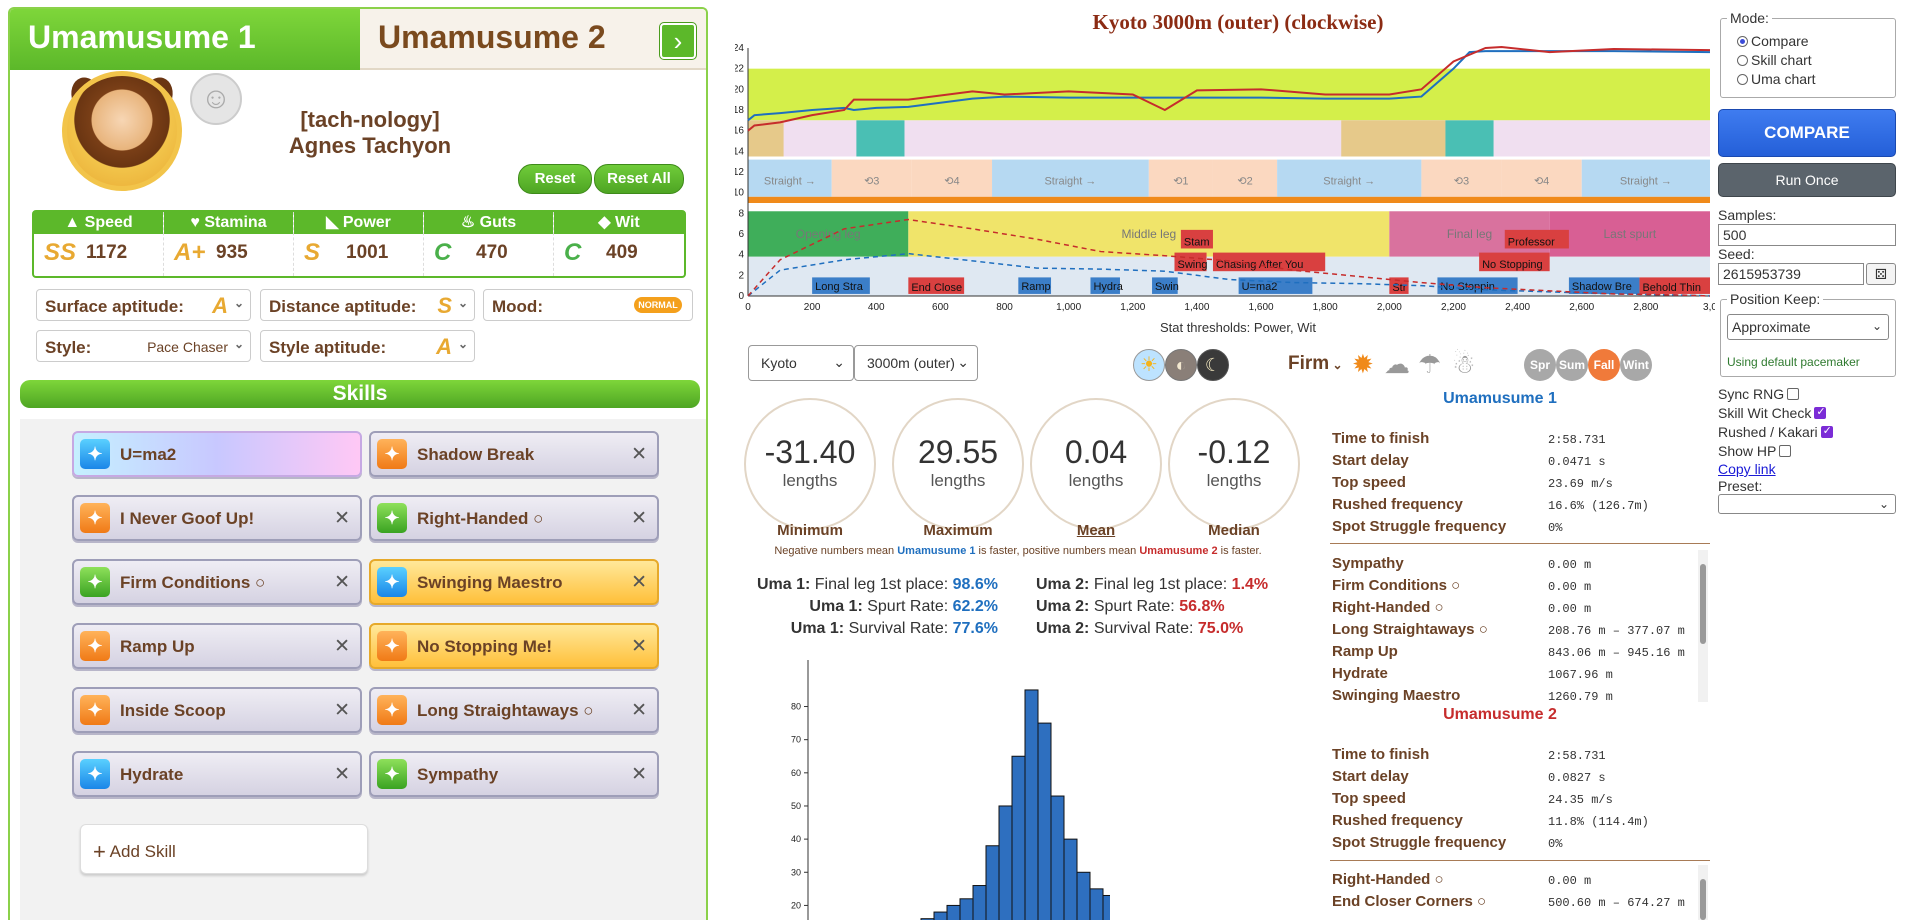  Describe the element at coordinates (143, 305) in the screenshot. I see `surface-aptitude-select: Surface aptitude: A ⌄` at that location.